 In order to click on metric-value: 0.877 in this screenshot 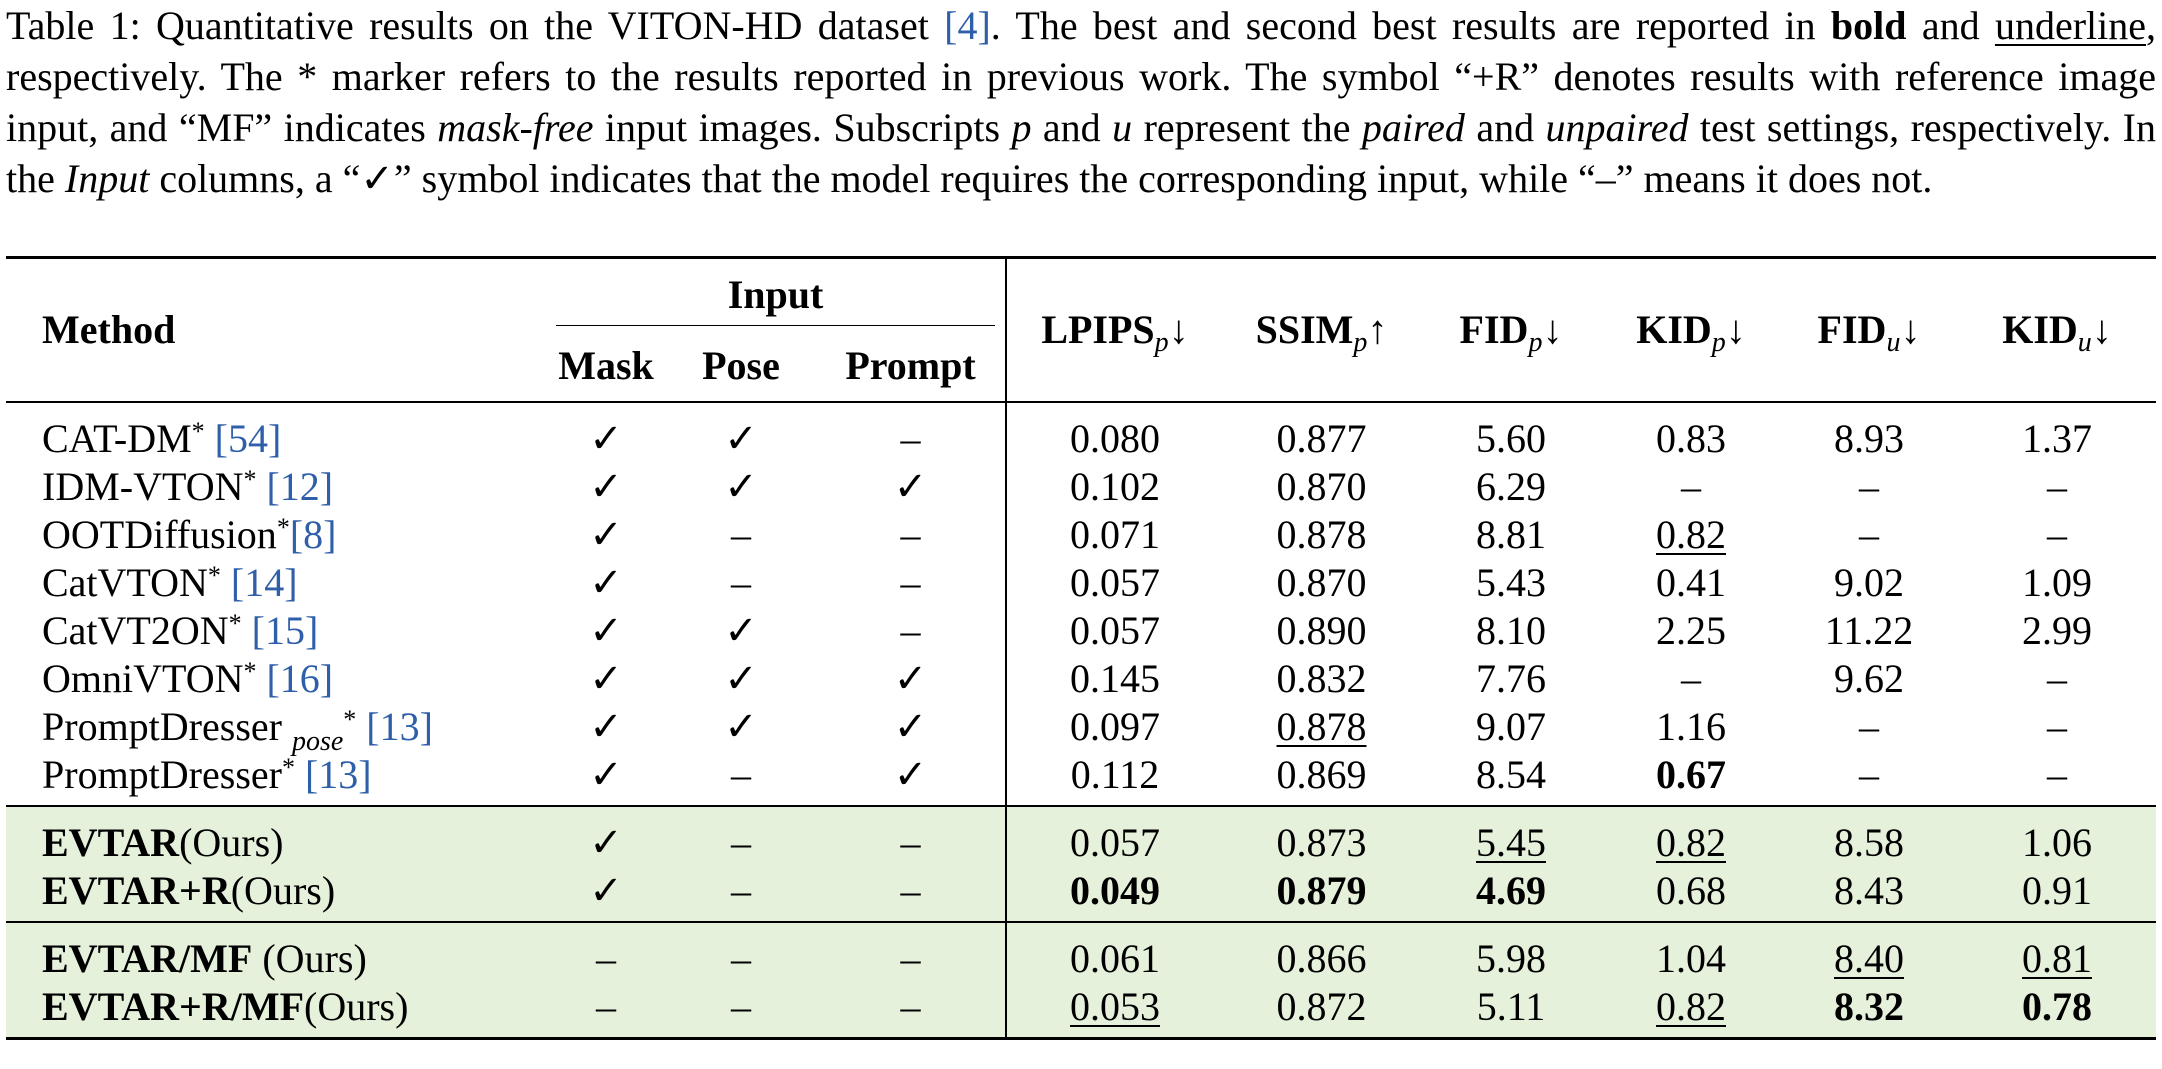, I will do `click(1321, 438)`.